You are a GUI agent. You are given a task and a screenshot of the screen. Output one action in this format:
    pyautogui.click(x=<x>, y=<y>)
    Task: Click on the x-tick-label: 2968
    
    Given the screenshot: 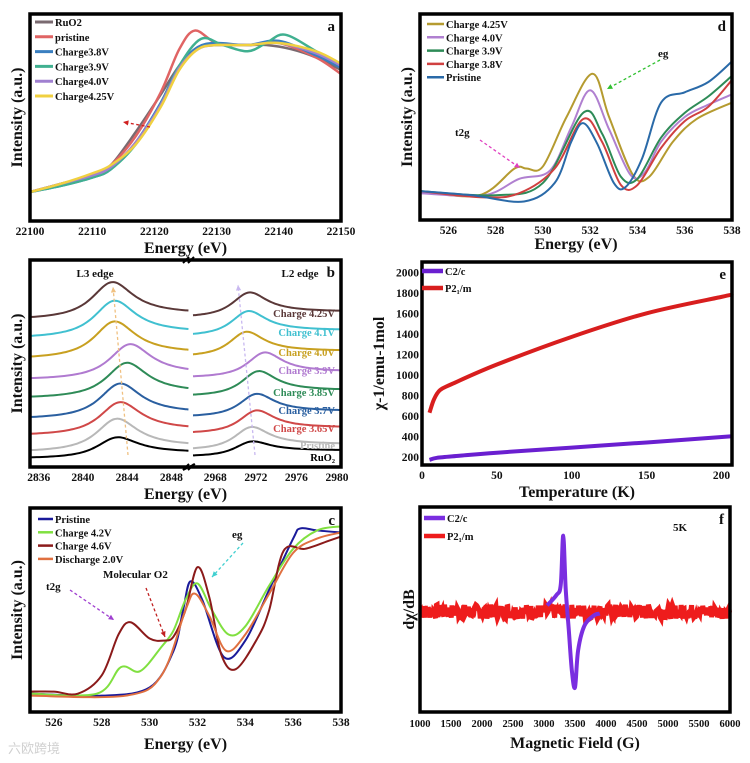 What is the action you would take?
    pyautogui.click(x=215, y=478)
    